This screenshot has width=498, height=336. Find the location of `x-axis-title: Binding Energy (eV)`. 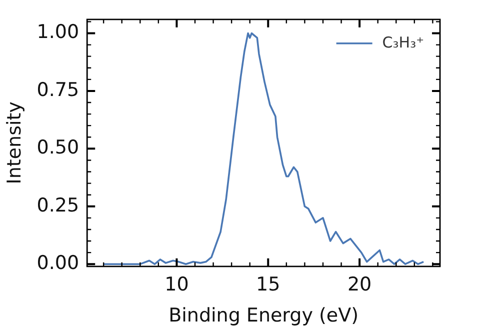

x-axis-title: Binding Energy (eV) is located at coordinates (263, 315).